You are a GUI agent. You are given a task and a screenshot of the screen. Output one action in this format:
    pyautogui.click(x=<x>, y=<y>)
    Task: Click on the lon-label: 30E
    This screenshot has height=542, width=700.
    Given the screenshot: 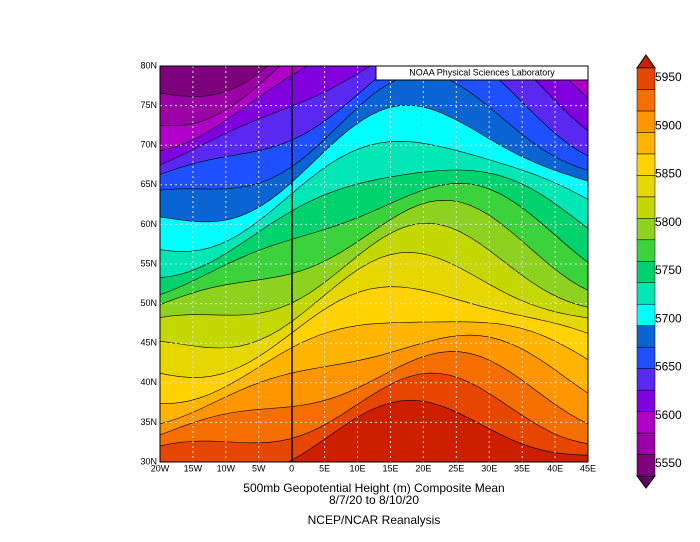 What is the action you would take?
    pyautogui.click(x=489, y=468)
    